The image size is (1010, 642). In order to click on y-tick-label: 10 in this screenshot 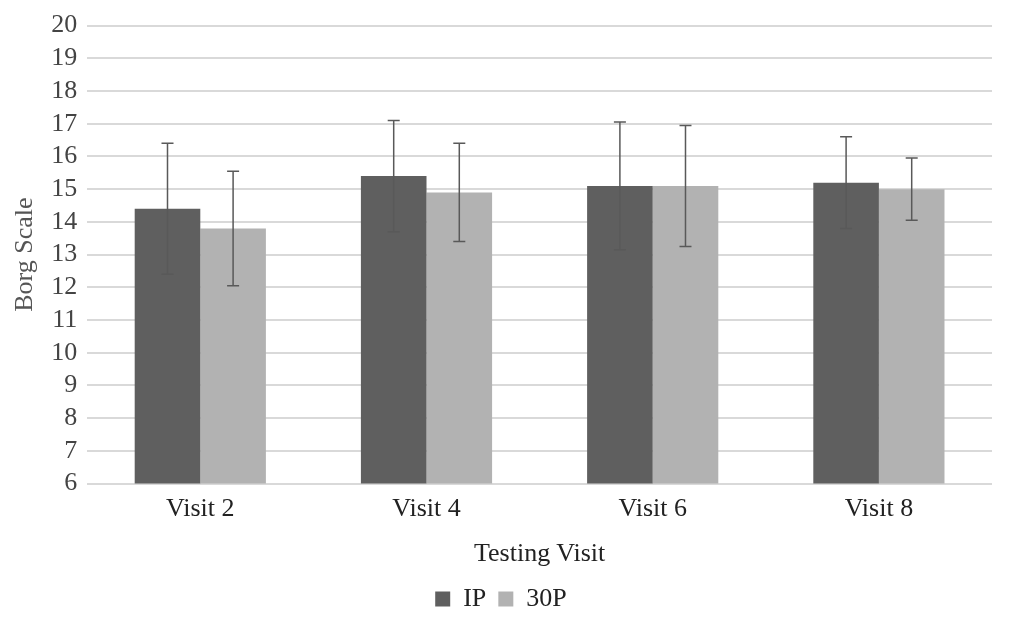, I will do `click(64, 351)`.